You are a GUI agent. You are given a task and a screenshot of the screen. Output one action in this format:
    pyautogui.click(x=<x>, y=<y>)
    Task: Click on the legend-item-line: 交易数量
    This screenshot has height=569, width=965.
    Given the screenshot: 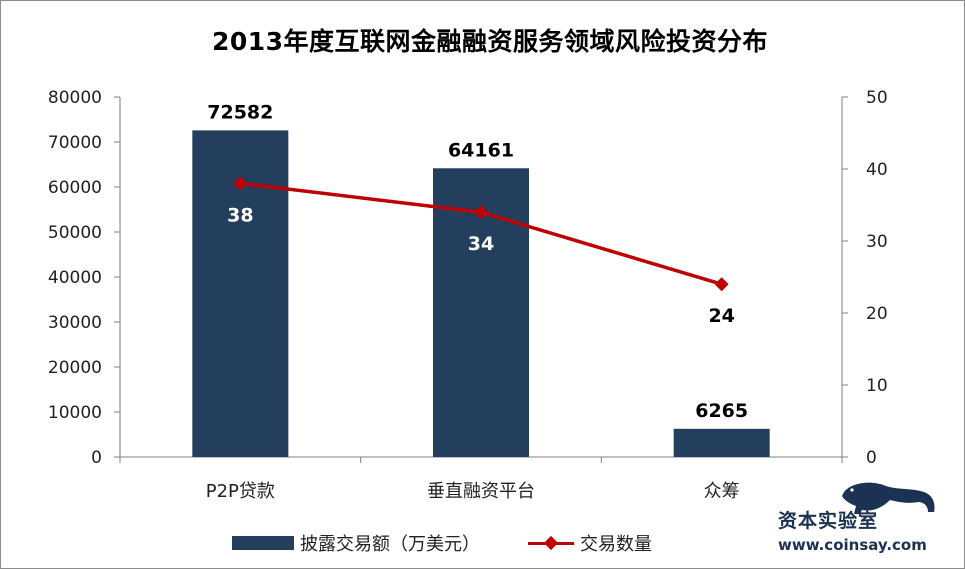 What is the action you would take?
    pyautogui.click(x=590, y=543)
    